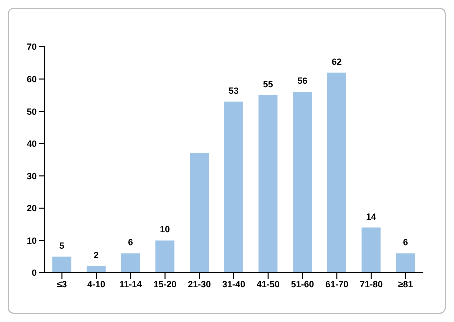 The image size is (454, 322). Describe the element at coordinates (31, 144) in the screenshot. I see `y-tick-label: 40` at that location.